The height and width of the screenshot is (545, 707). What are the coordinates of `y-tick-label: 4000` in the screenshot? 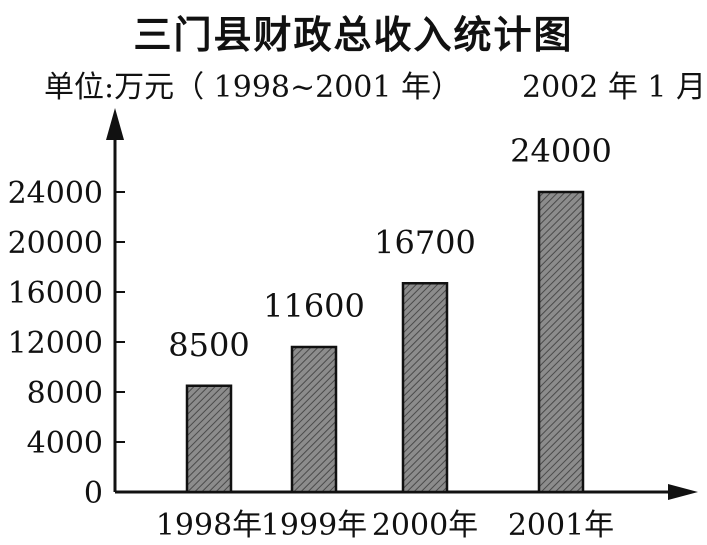 It's located at (65, 443).